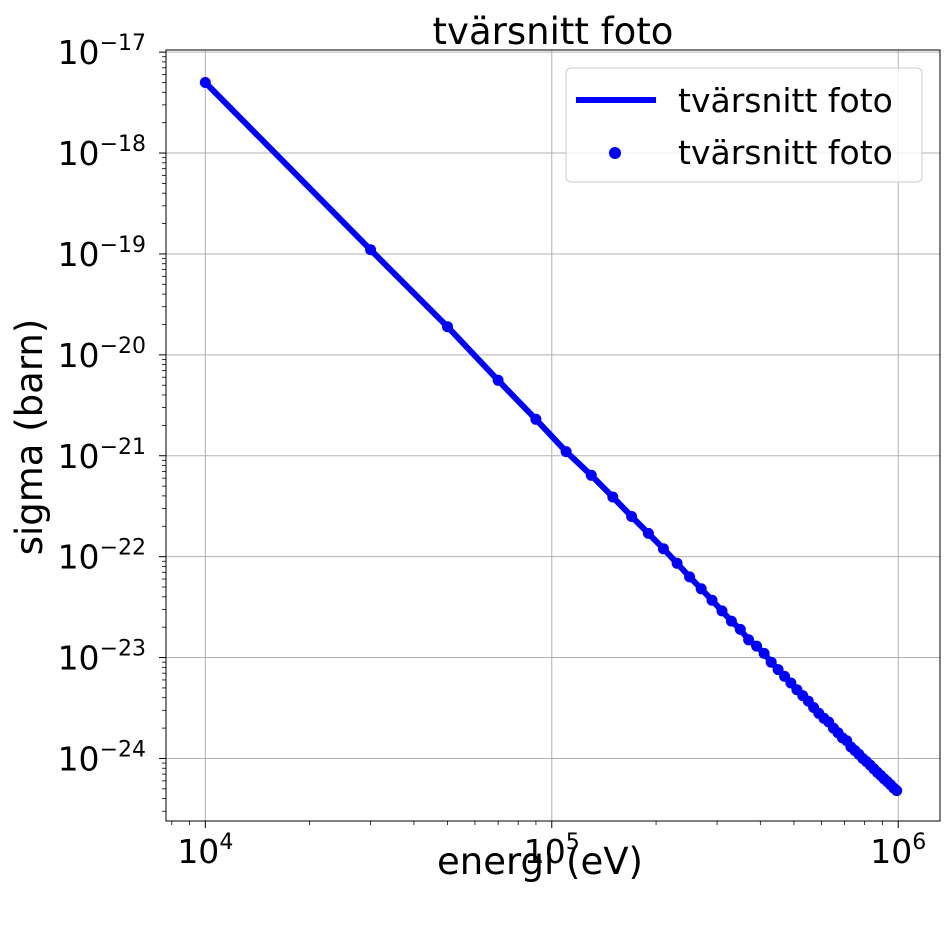 This screenshot has width=950, height=925. Describe the element at coordinates (102, 556) in the screenshot. I see `y-tick-label: 10−22` at that location.